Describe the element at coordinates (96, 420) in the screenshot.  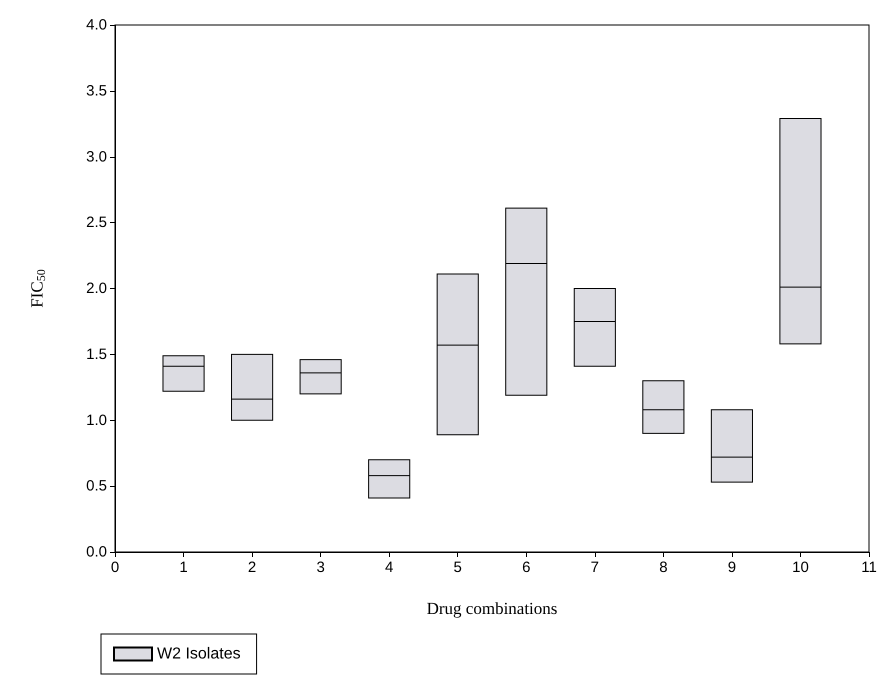
I see `y-tick-label: 1.0` at that location.